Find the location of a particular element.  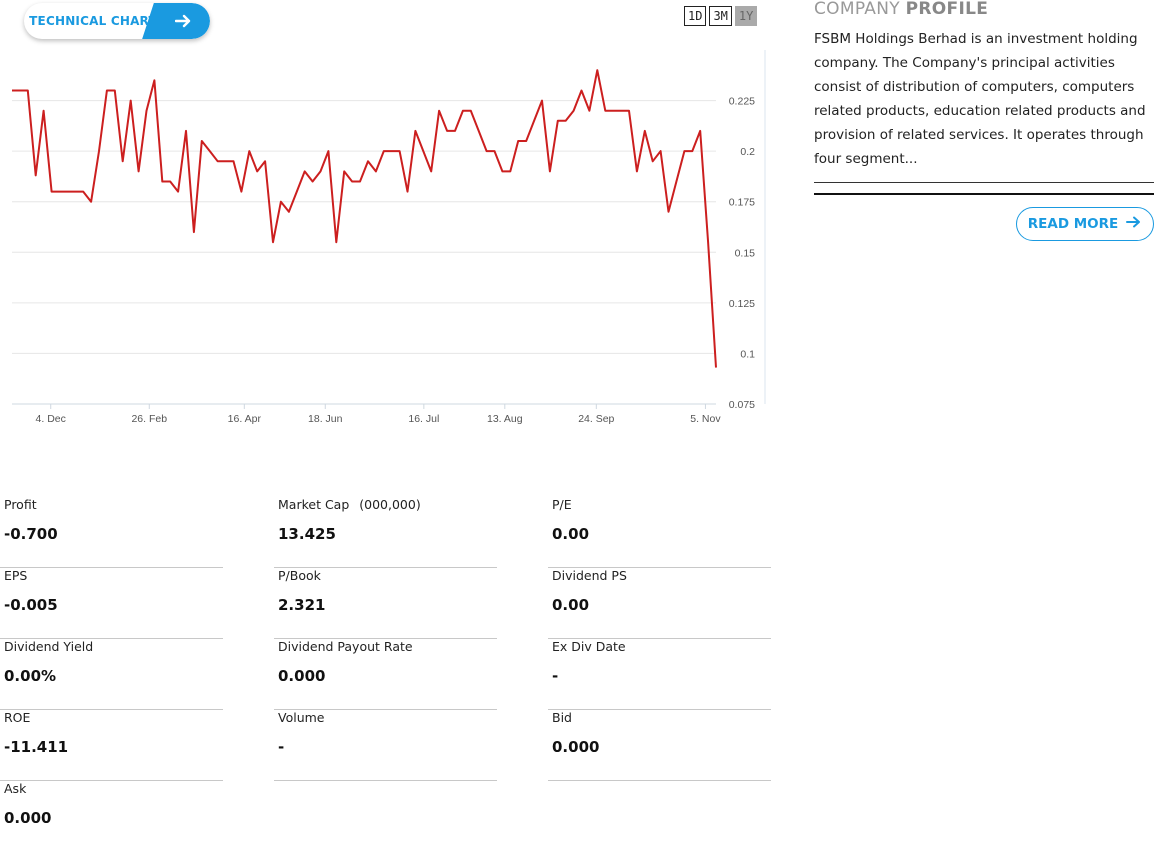

metric-market-cap: Market Cap (000,000) 13.425 is located at coordinates (385, 532).